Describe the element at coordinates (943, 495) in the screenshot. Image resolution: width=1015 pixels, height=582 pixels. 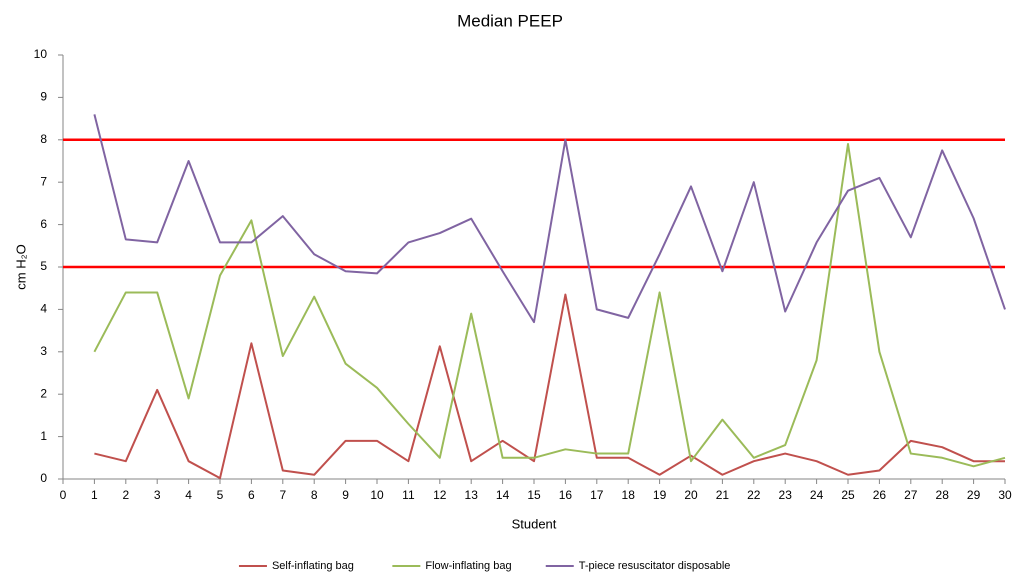
I see `x-tick-label: 28` at that location.